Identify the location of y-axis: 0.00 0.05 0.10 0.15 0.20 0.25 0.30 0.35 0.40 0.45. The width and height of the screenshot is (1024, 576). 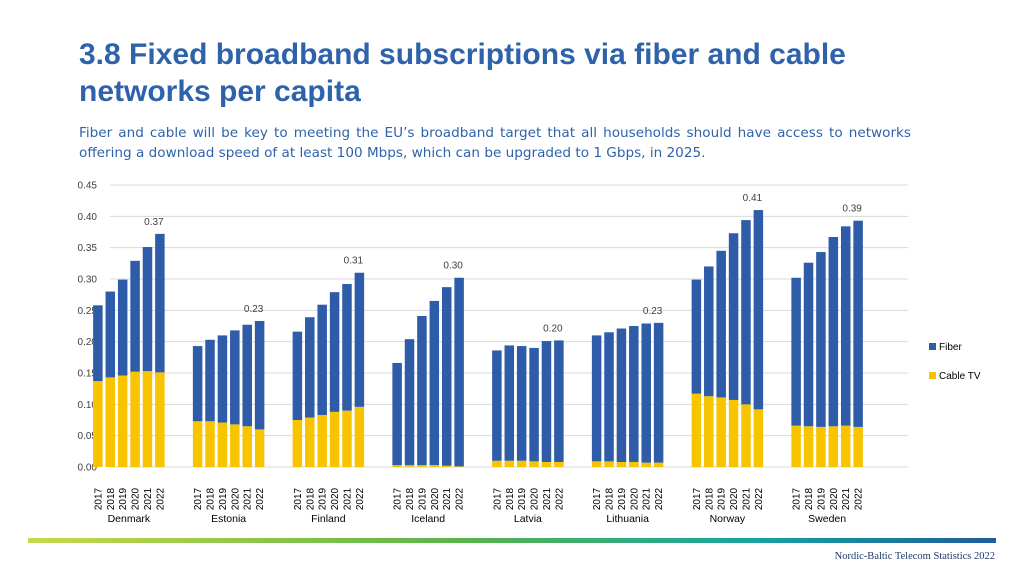
(88, 327).